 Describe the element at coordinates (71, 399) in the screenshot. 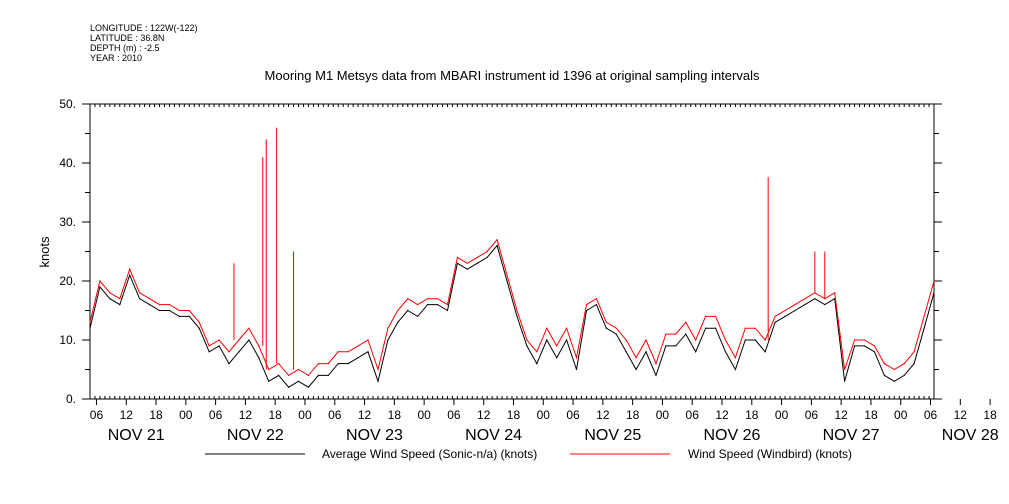

I see `y-tick-label: 0.` at that location.